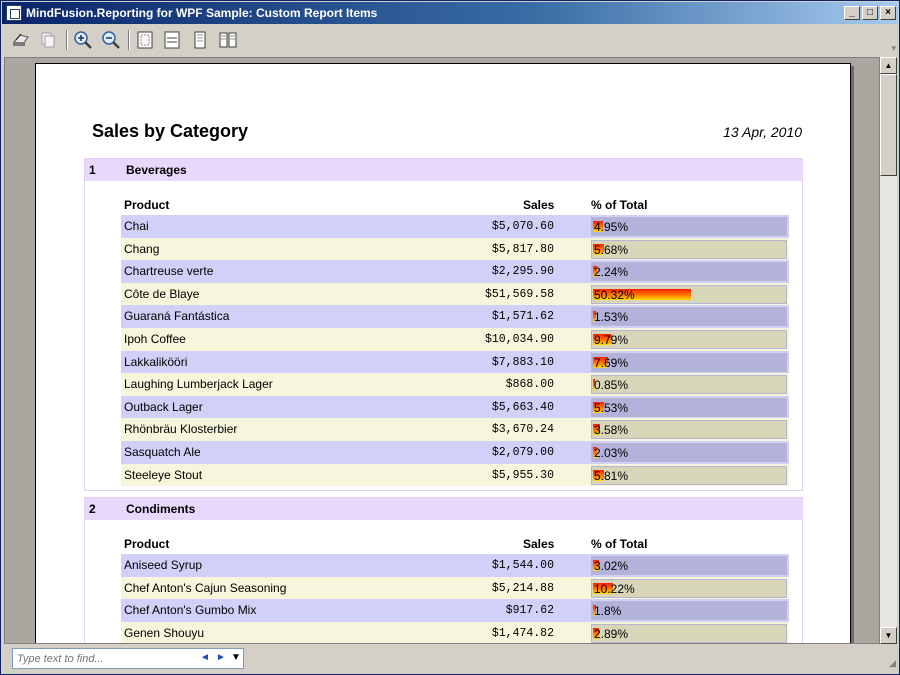 This screenshot has width=900, height=675. Describe the element at coordinates (455, 452) in the screenshot. I see `table-row: Sasquatch Ale $2,079.00 2.03%` at that location.